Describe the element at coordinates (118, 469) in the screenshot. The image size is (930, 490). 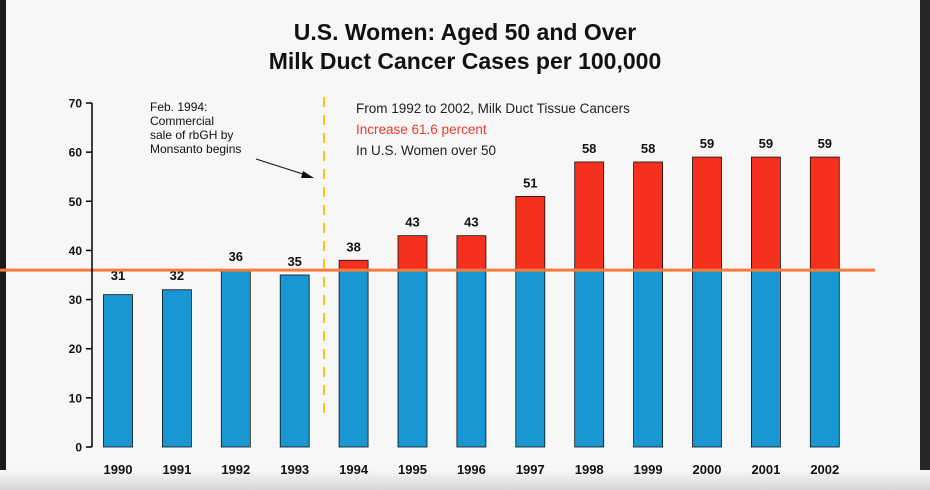
I see `x-tick-label: 1990` at that location.